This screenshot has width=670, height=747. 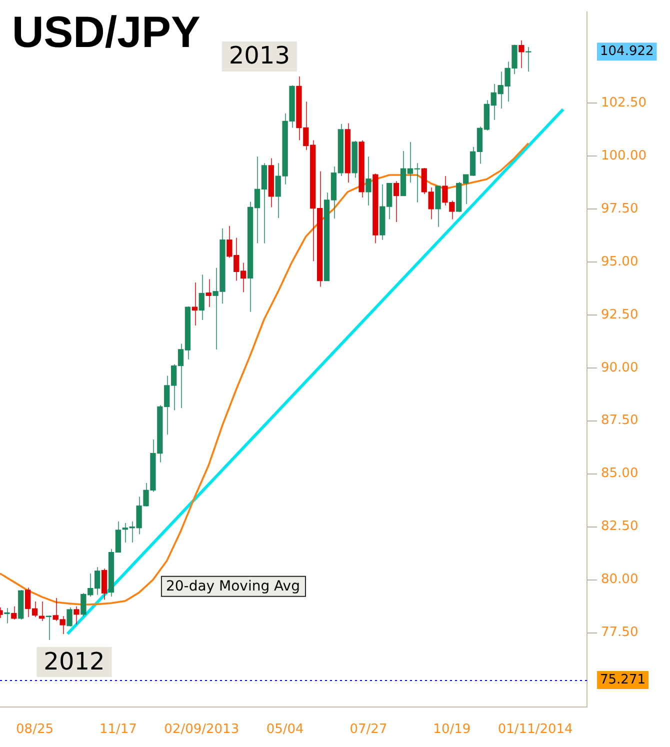 I want to click on y-tick-label: 97.50, so click(x=619, y=208).